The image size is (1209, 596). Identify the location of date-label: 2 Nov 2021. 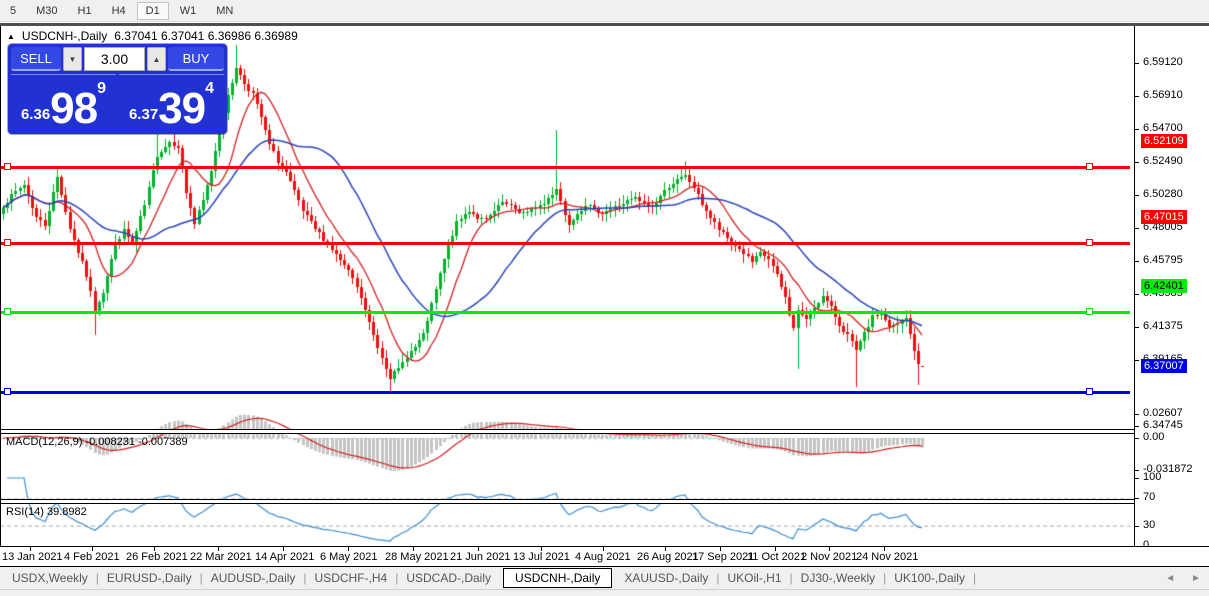
(829, 557).